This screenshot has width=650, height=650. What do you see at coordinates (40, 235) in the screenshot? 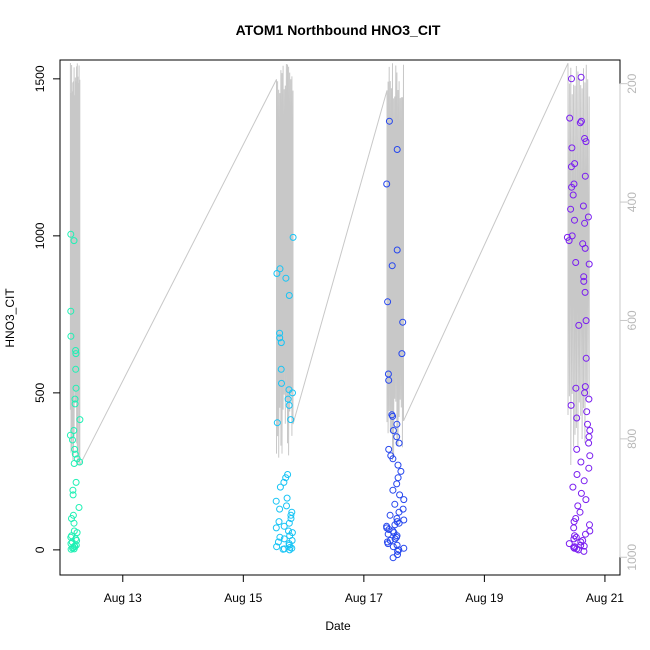
I see `y-tick-label: 1000` at bounding box center [40, 235].